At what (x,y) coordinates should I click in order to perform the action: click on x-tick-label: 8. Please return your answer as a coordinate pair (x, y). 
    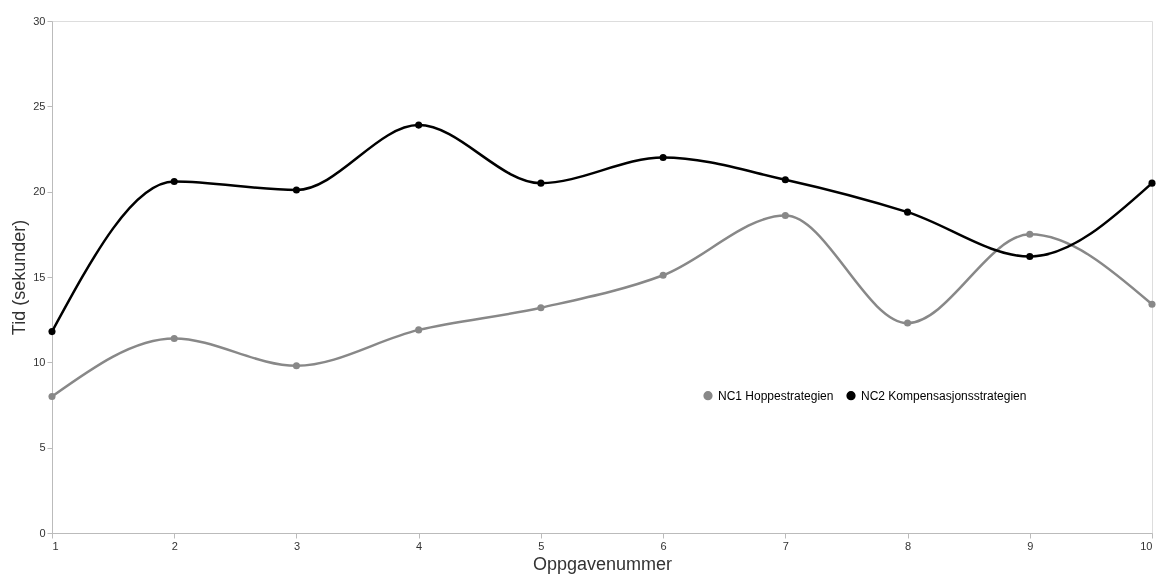
    Looking at the image, I should click on (908, 545).